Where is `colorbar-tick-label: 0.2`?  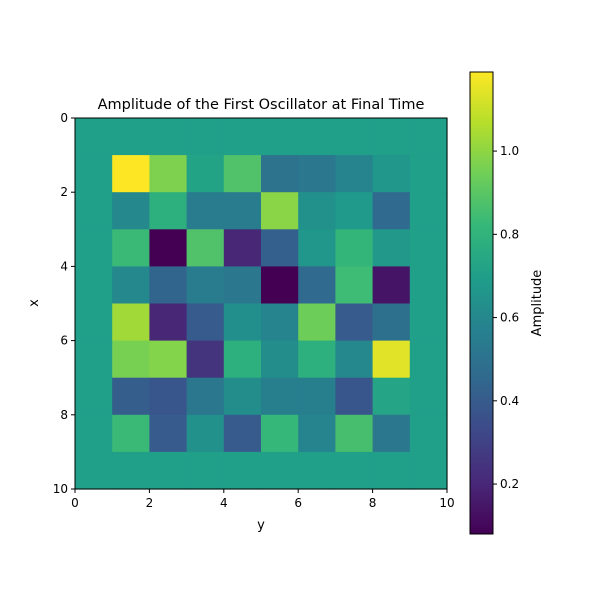 colorbar-tick-label: 0.2 is located at coordinates (509, 484).